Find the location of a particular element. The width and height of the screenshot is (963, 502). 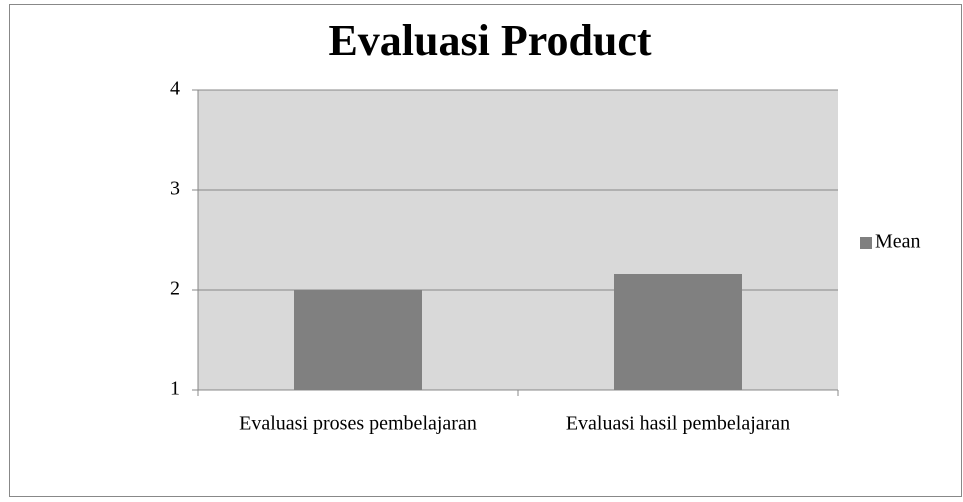

chart-title: Evaluasi Product is located at coordinates (489, 40).